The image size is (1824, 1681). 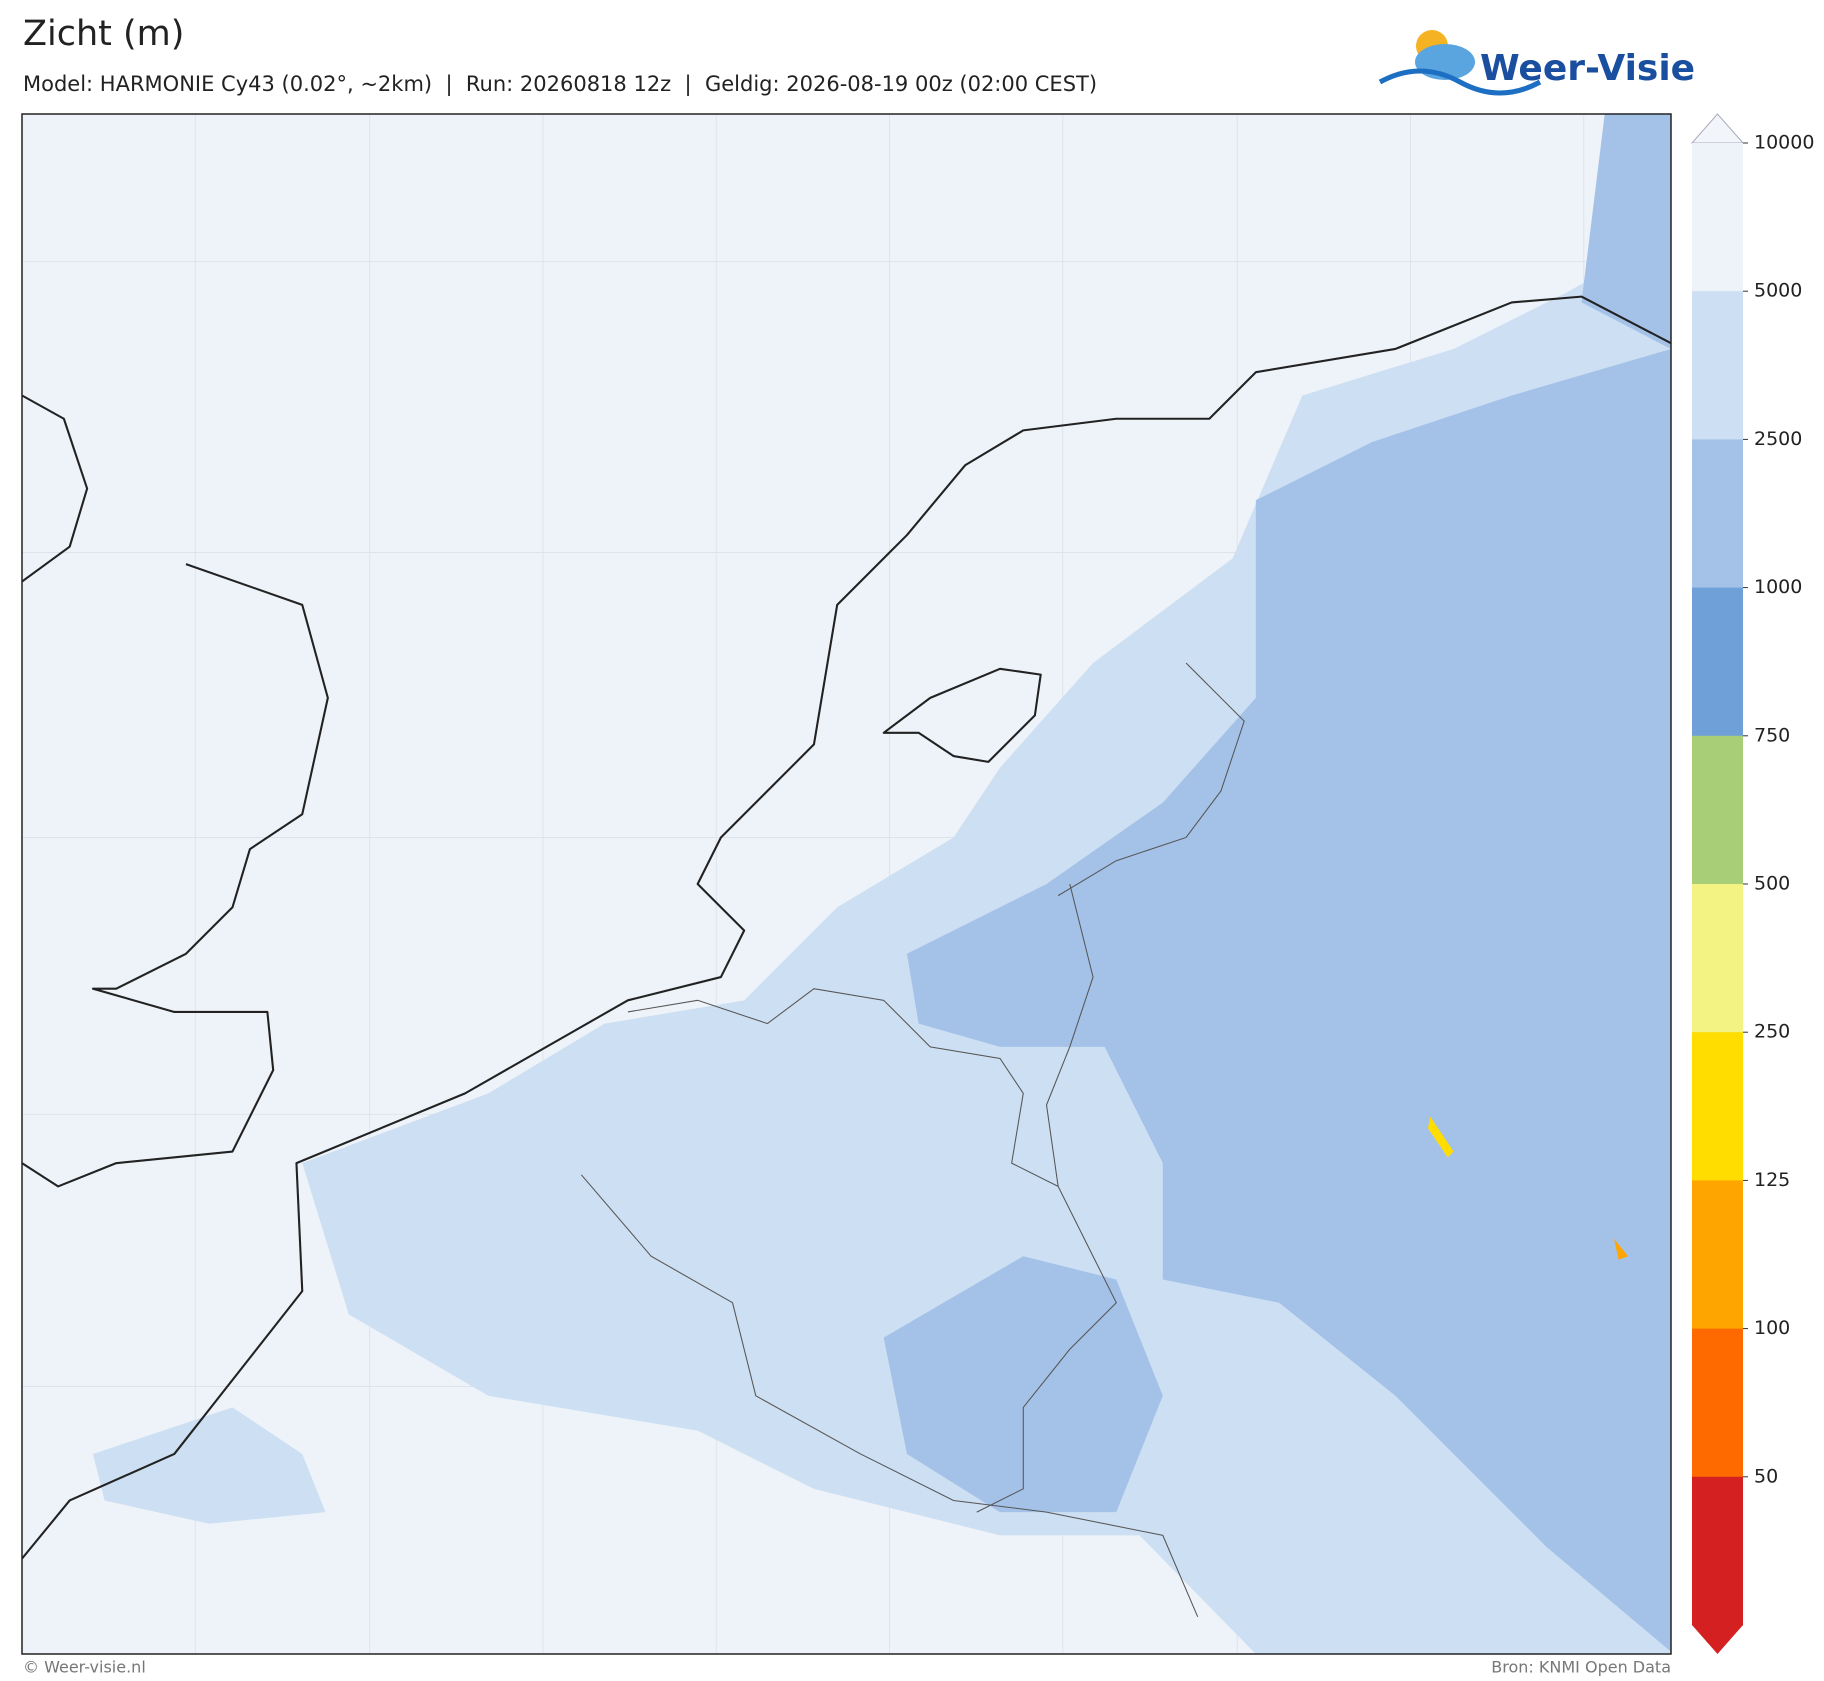 What do you see at coordinates (1784, 143) in the screenshot?
I see `colorbar-tick-label: 10000` at bounding box center [1784, 143].